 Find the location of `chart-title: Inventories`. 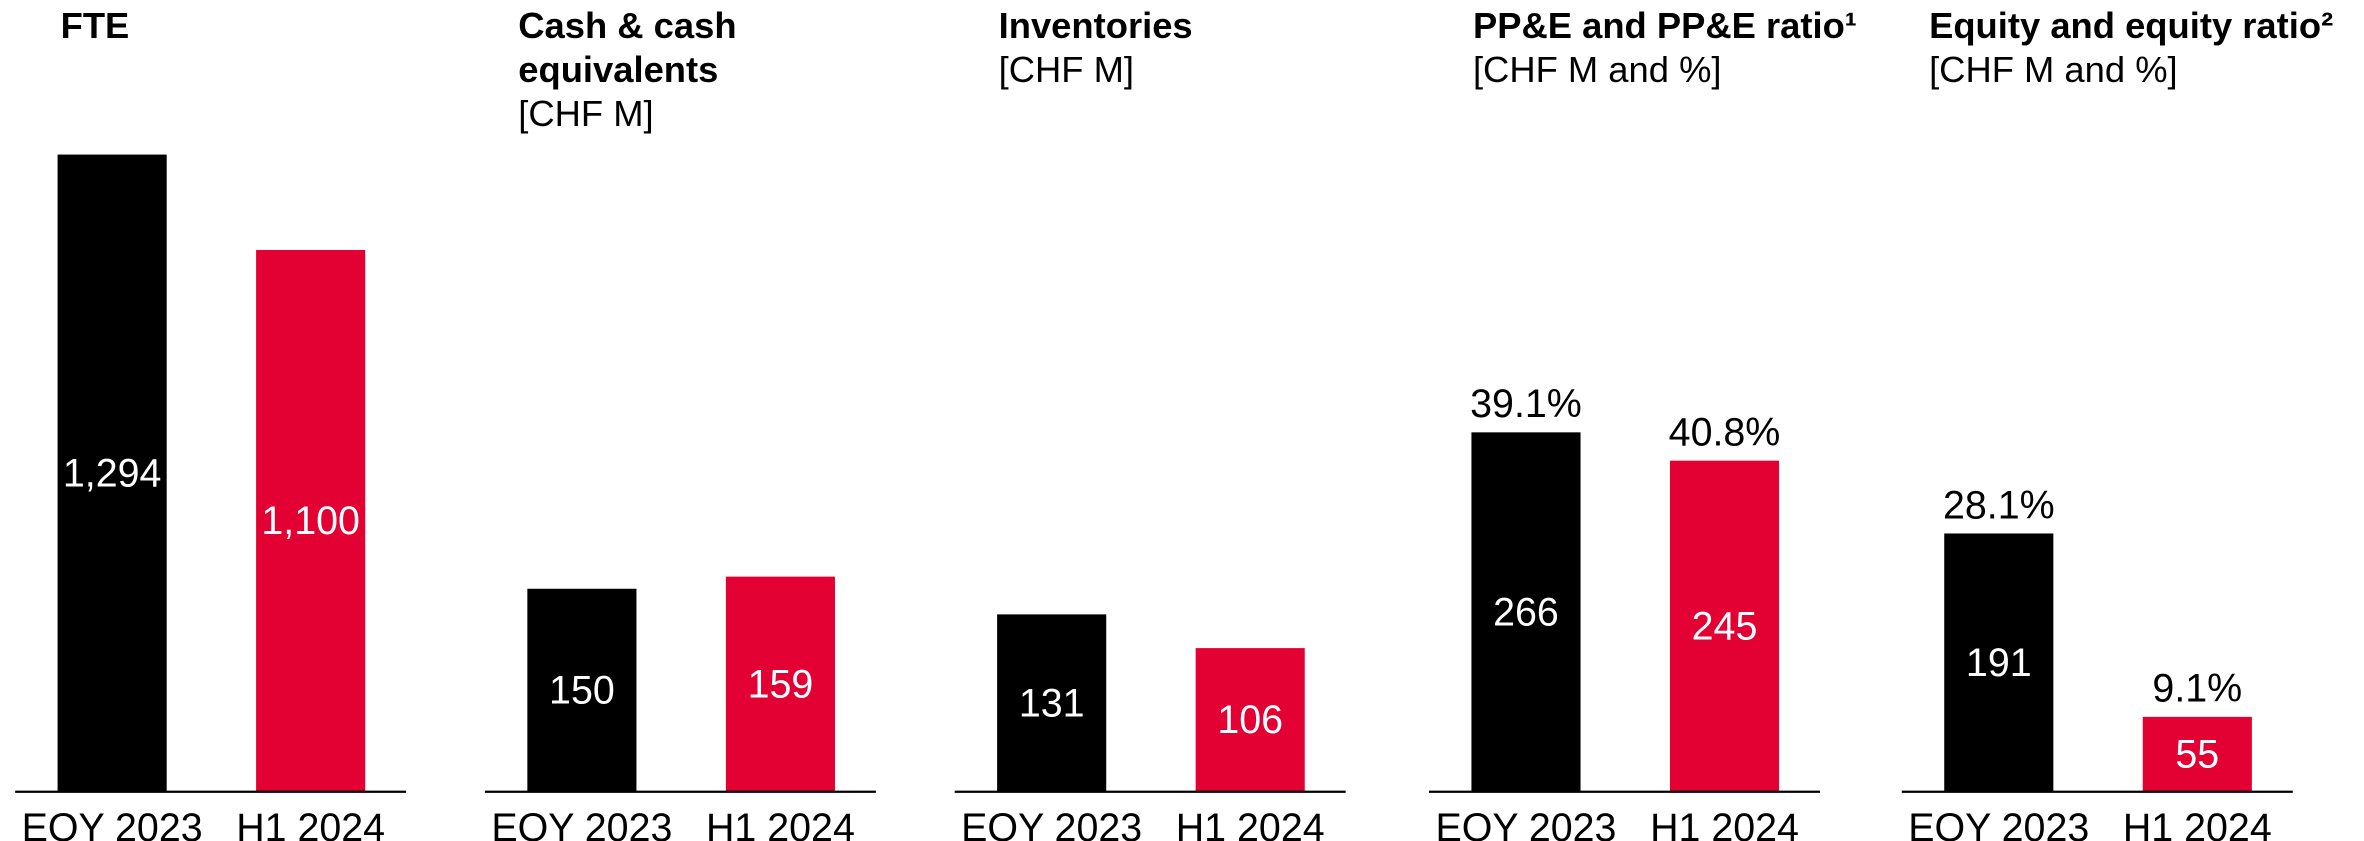

chart-title: Inventories is located at coordinates (1095, 26).